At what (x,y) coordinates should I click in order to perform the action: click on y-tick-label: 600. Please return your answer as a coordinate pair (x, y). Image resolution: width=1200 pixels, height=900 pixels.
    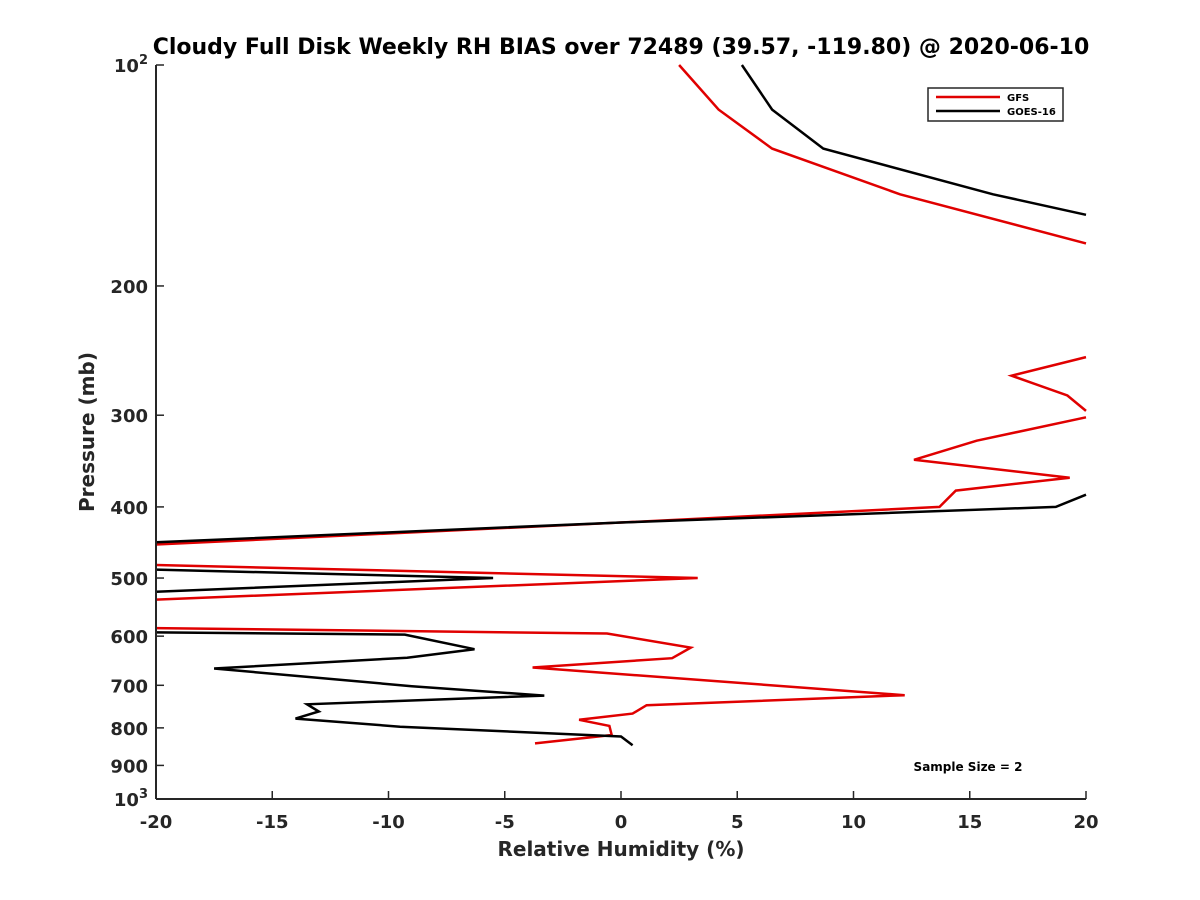
    Looking at the image, I should click on (129, 637).